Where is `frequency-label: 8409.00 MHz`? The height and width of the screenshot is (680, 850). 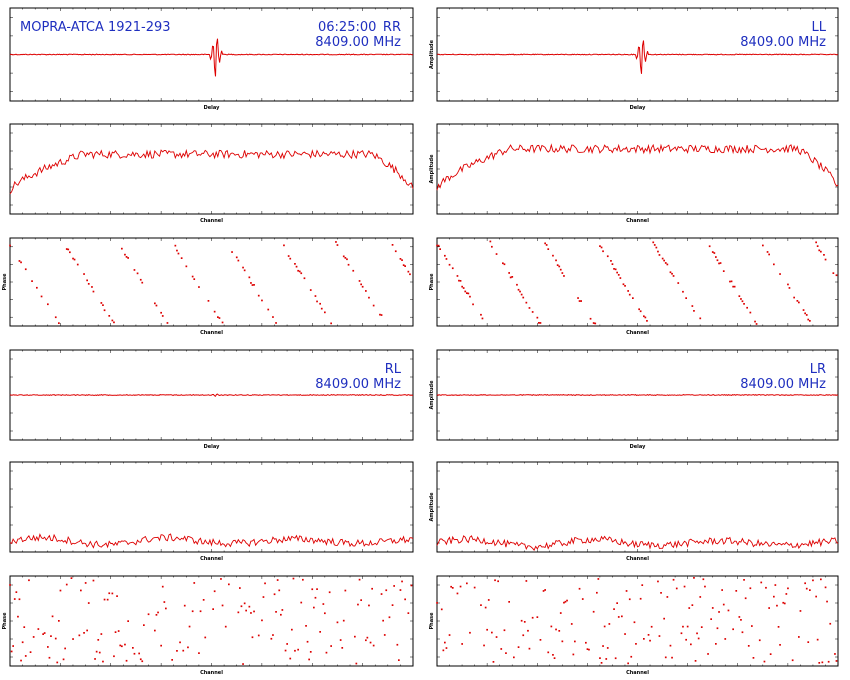
frequency-label: 8409.00 MHz is located at coordinates (358, 42).